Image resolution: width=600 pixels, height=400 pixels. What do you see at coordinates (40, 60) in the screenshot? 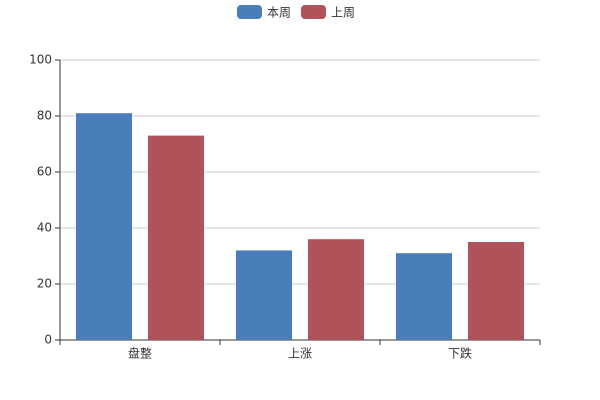
I see `y-tick-label: 100` at bounding box center [40, 60].